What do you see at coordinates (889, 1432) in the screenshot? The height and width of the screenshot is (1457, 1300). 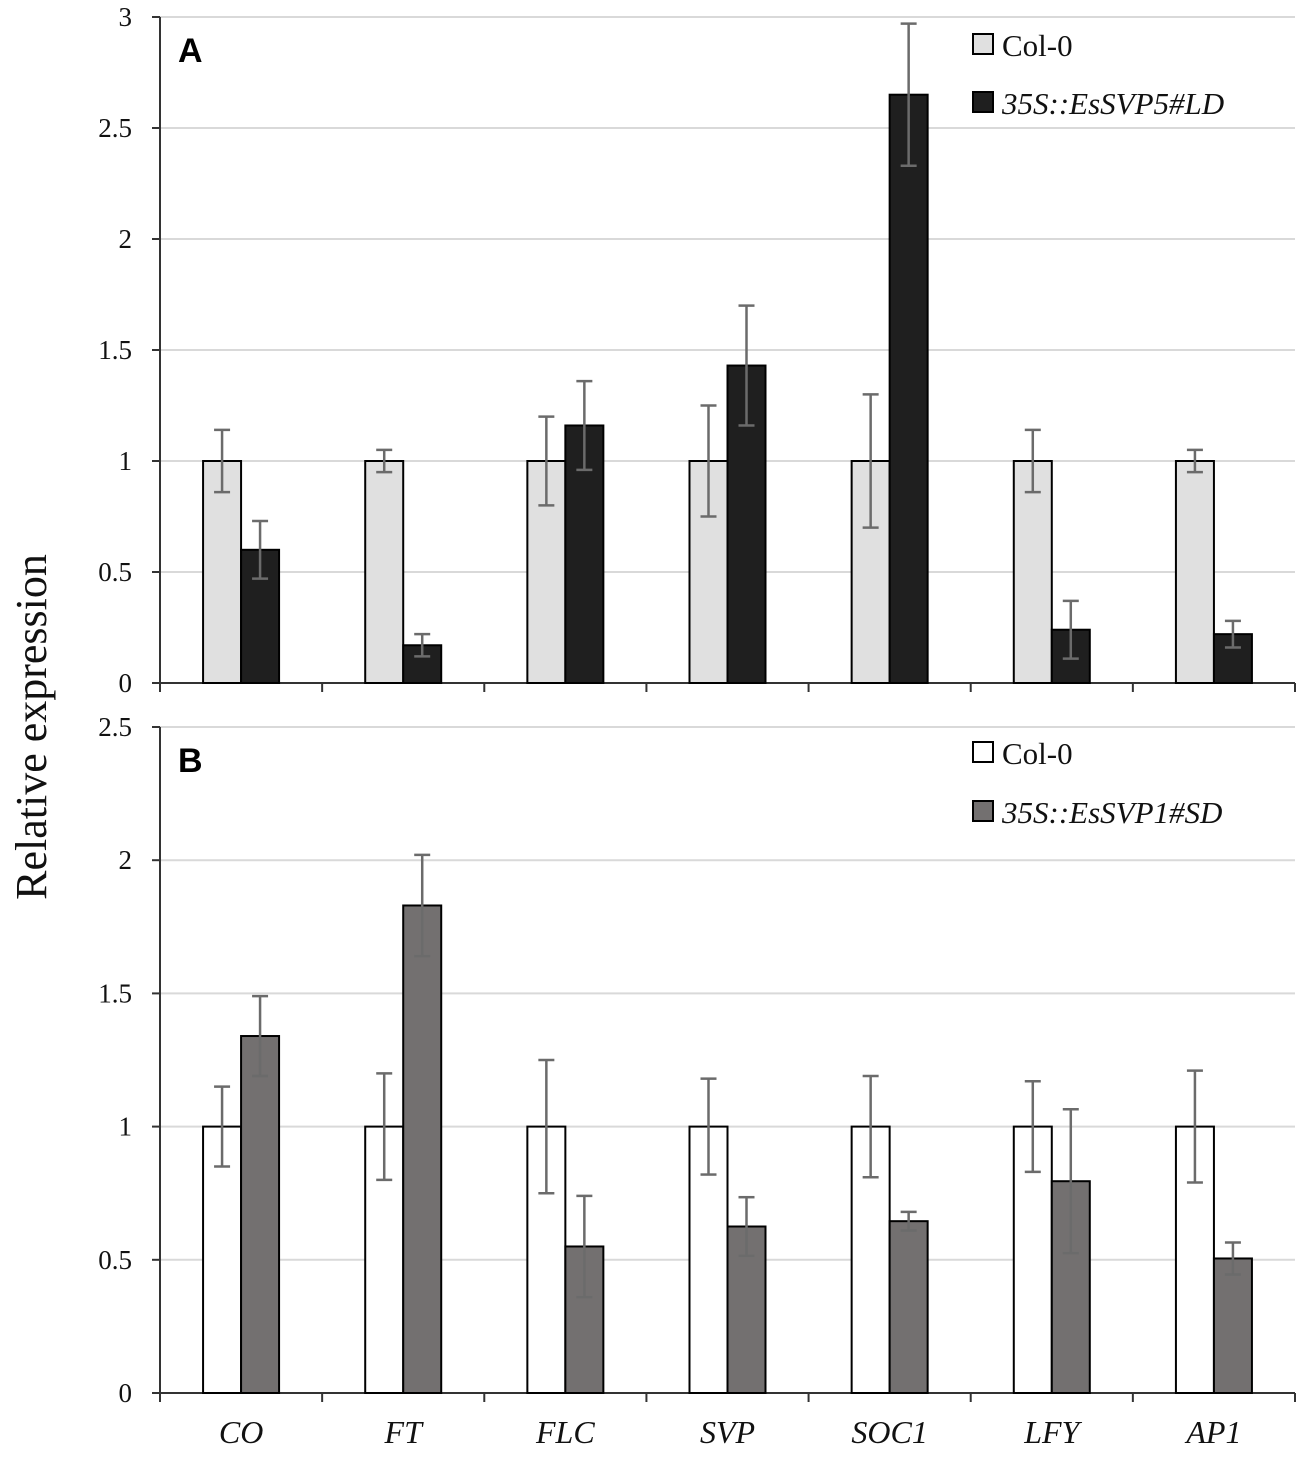 I see `x-category-label: SOC1` at bounding box center [889, 1432].